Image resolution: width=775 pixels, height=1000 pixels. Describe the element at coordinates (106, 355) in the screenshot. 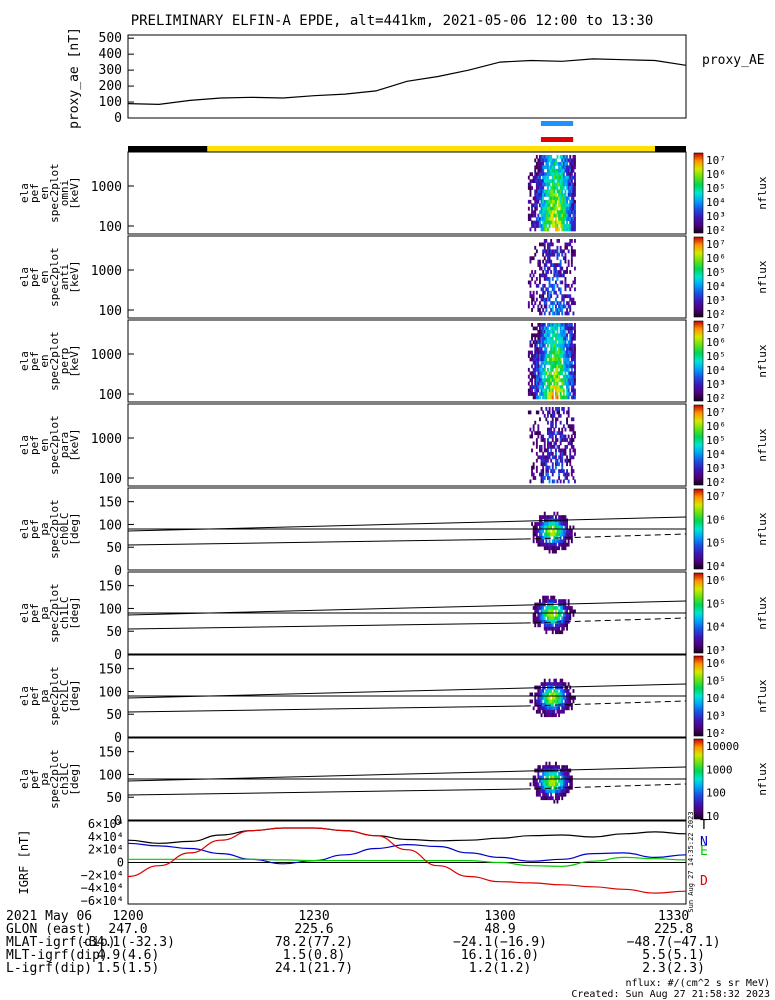

I see `energy-ytick: 1000` at that location.